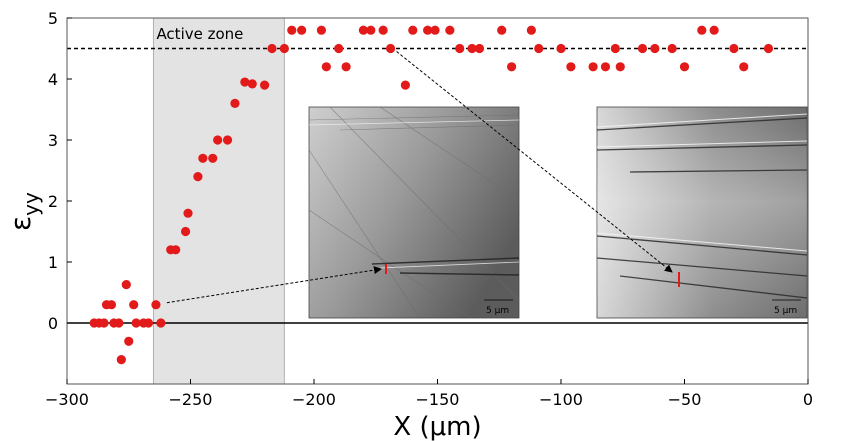  Describe the element at coordinates (274, 285) in the screenshot. I see `arrow-to-left-inset` at that location.